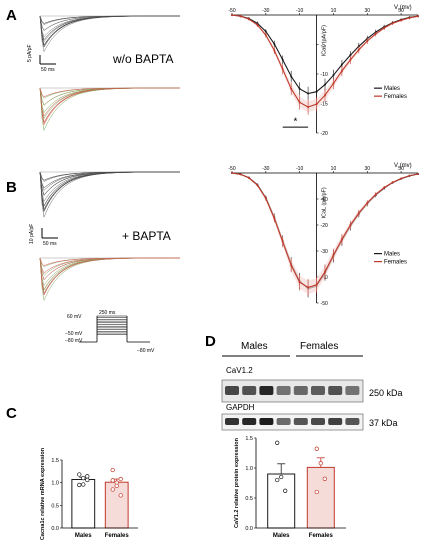 This screenshot has height=550, width=423. Describe the element at coordinates (48, 70) in the screenshot. I see `scale-label-time-a: 50 ms` at that location.